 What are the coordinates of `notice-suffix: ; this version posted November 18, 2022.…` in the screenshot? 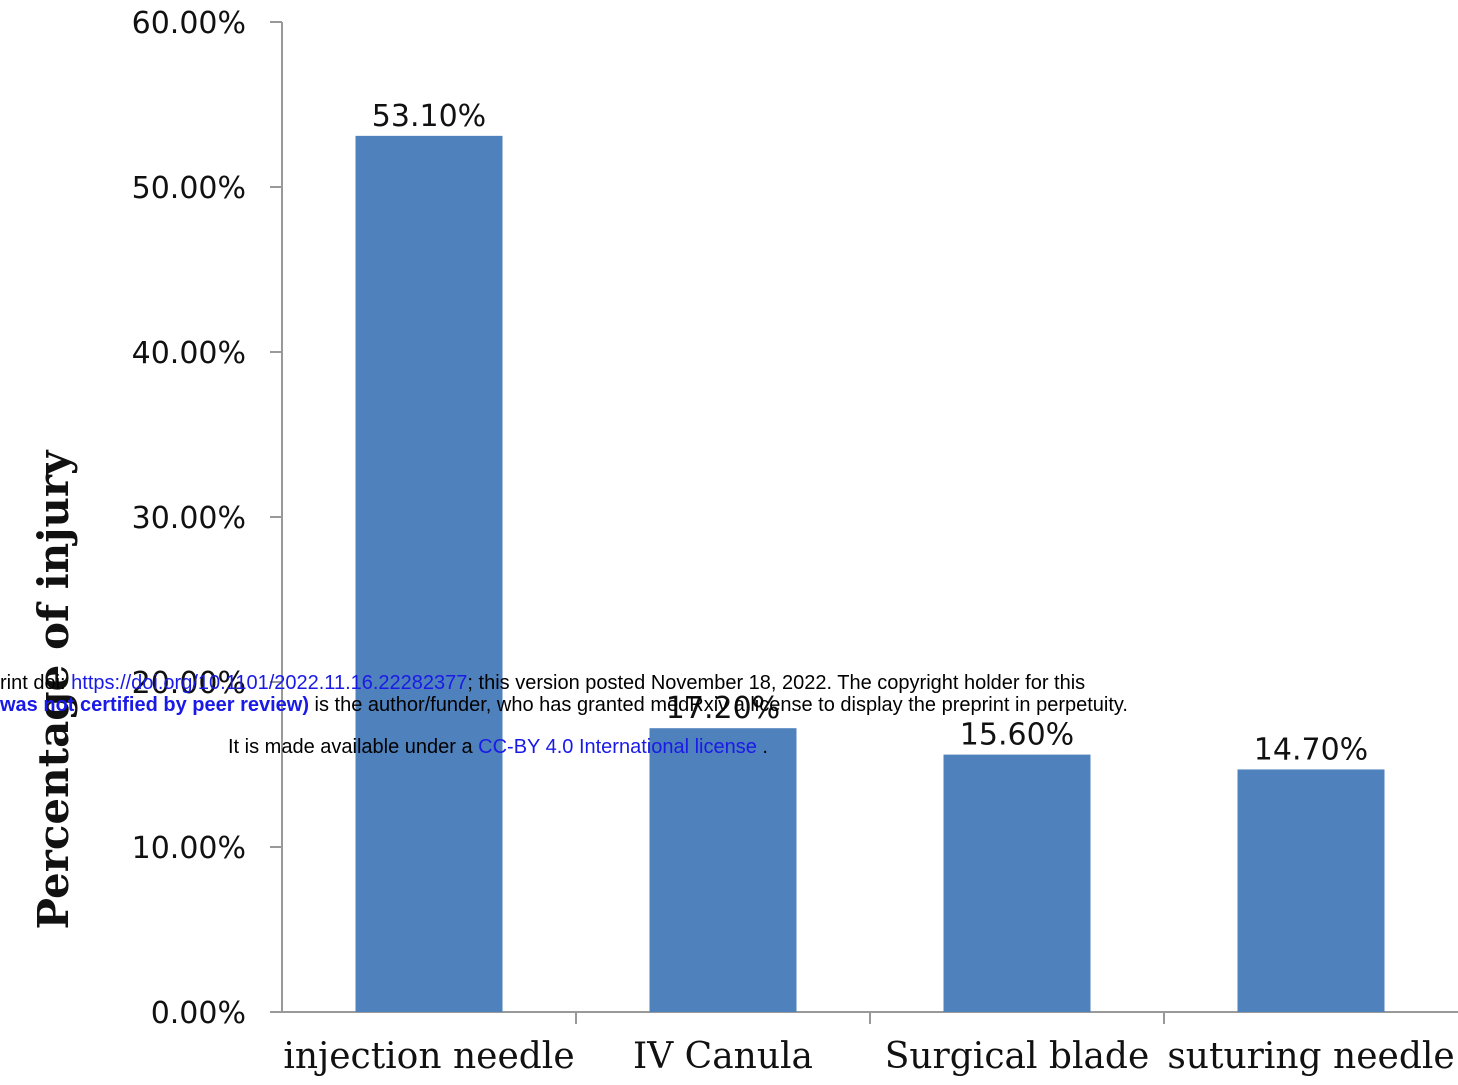 It's located at (776, 683).